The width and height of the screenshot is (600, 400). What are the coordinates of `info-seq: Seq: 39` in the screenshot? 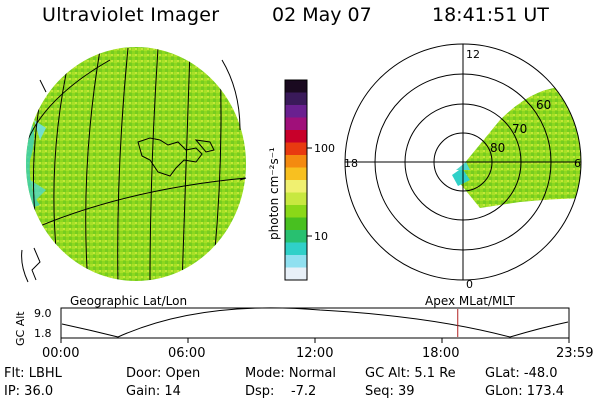 It's located at (390, 391).